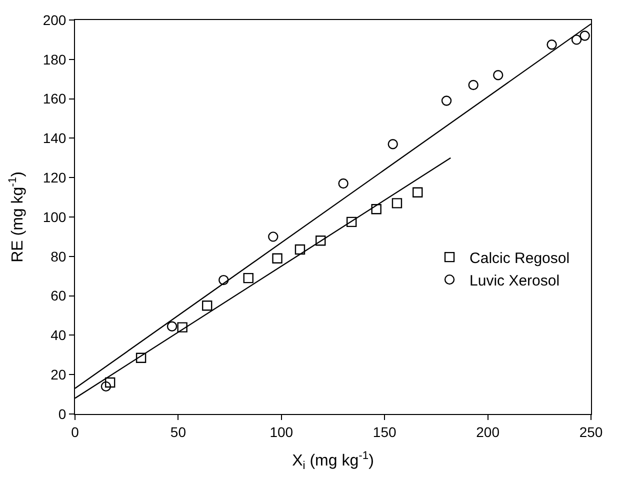 The height and width of the screenshot is (479, 621). I want to click on x-axis-title: X$_{i}$ (mg kg$^{-1}$), so click(333, 461).